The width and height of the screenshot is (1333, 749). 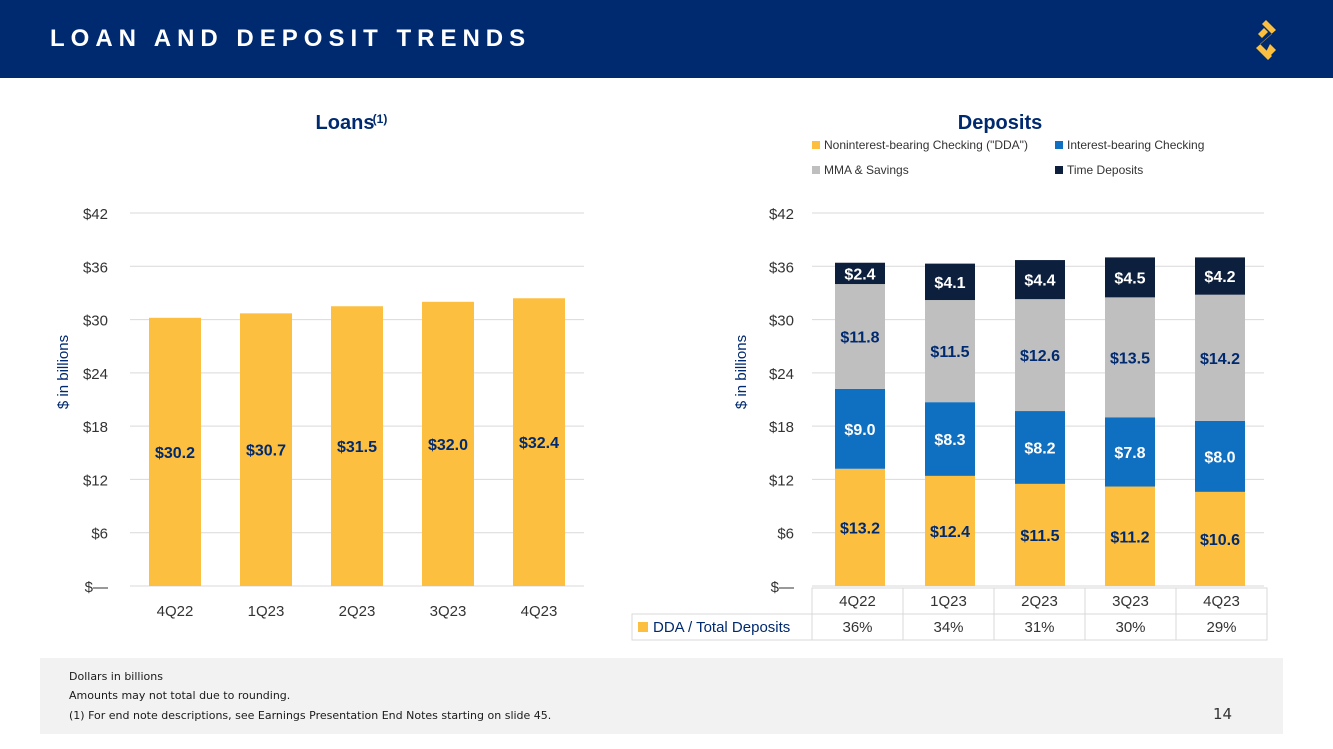 What do you see at coordinates (1135, 145) in the screenshot?
I see `deposits-legend-label: Interest-bearing Checking` at bounding box center [1135, 145].